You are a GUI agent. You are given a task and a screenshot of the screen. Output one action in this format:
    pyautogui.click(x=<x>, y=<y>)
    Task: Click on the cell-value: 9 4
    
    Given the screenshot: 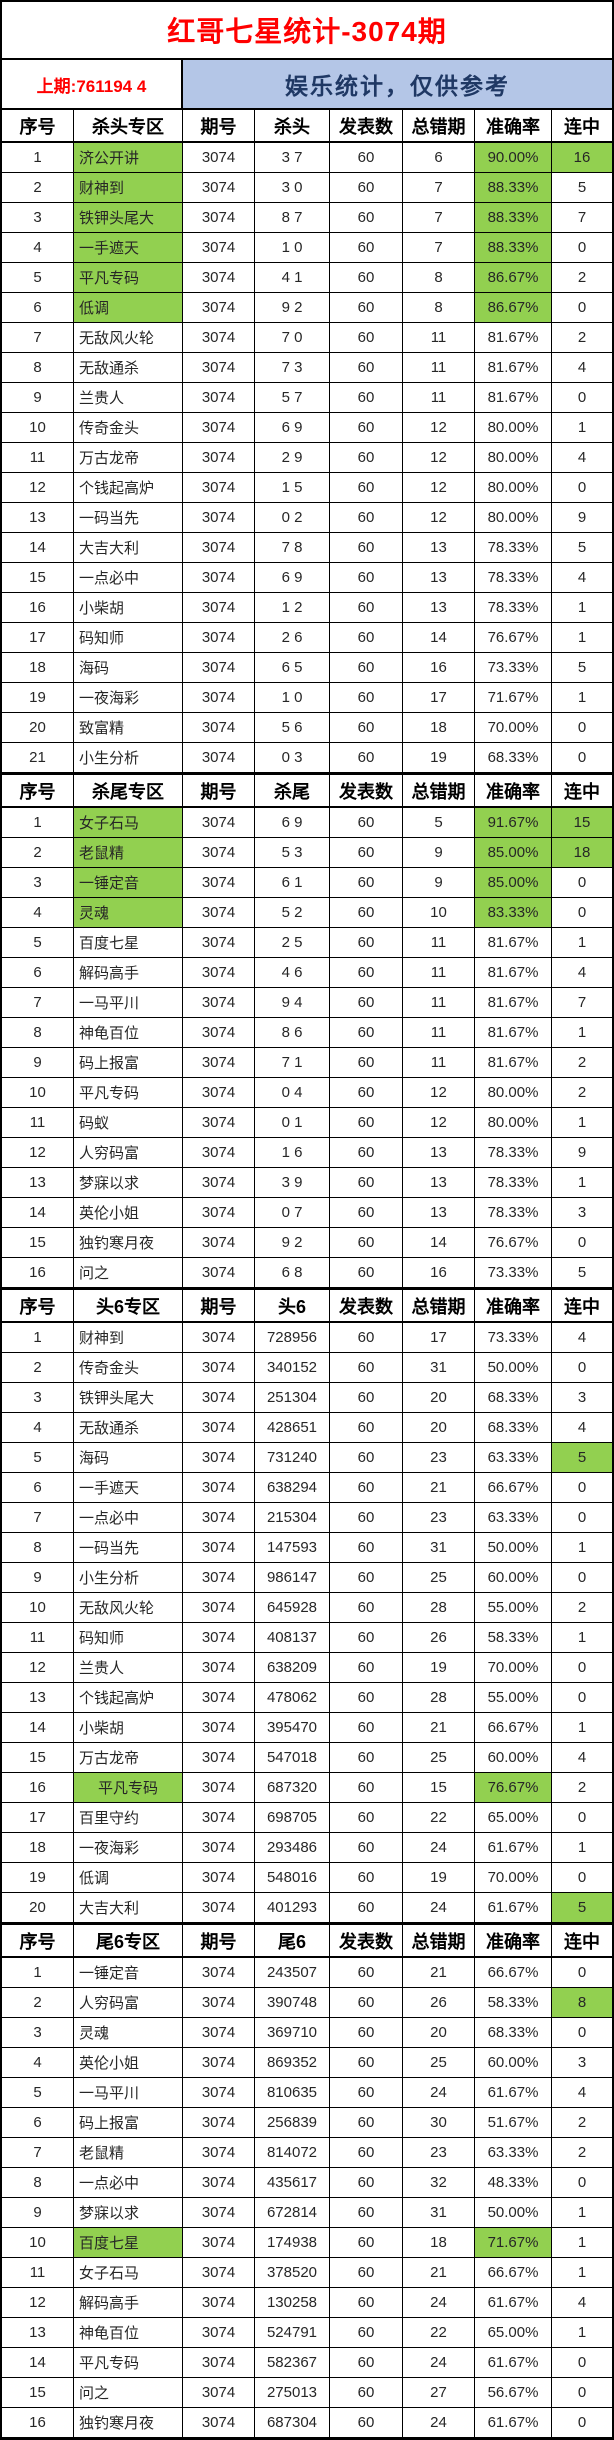 What is the action you would take?
    pyautogui.click(x=292, y=1003)
    